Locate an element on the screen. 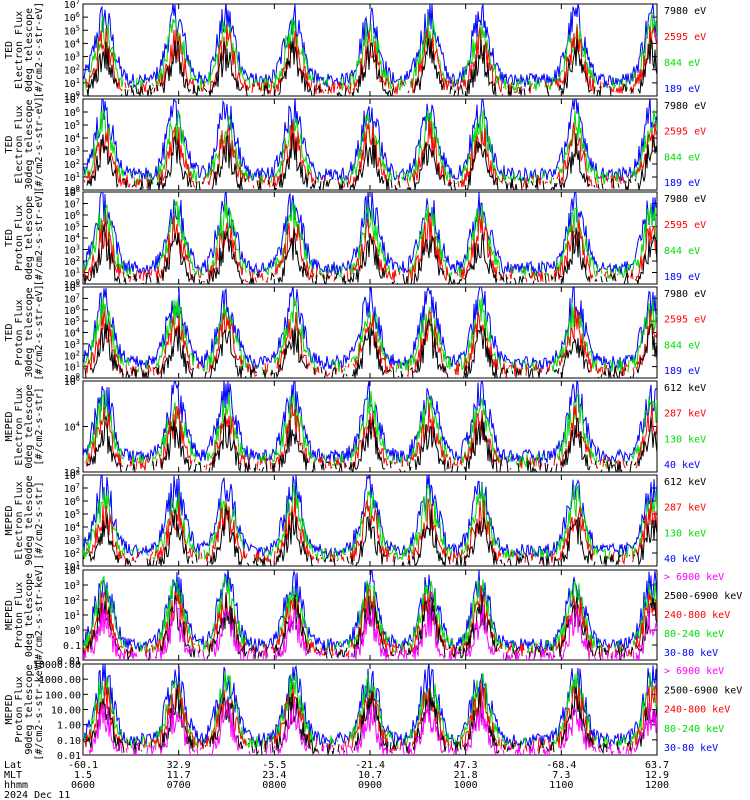 The width and height of the screenshot is (750, 800). y-tick-label: 10⁶ is located at coordinates (72, 381).